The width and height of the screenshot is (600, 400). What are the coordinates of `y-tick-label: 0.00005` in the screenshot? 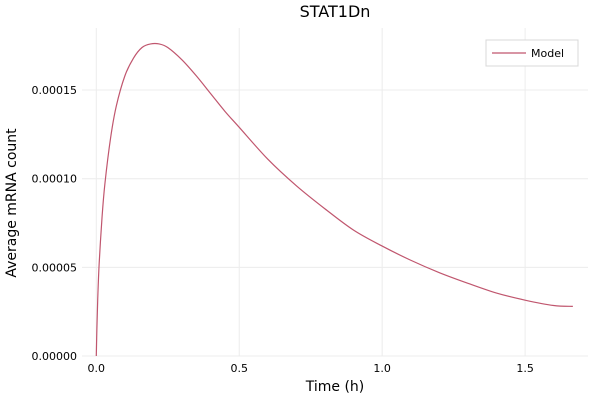 It's located at (55, 267).